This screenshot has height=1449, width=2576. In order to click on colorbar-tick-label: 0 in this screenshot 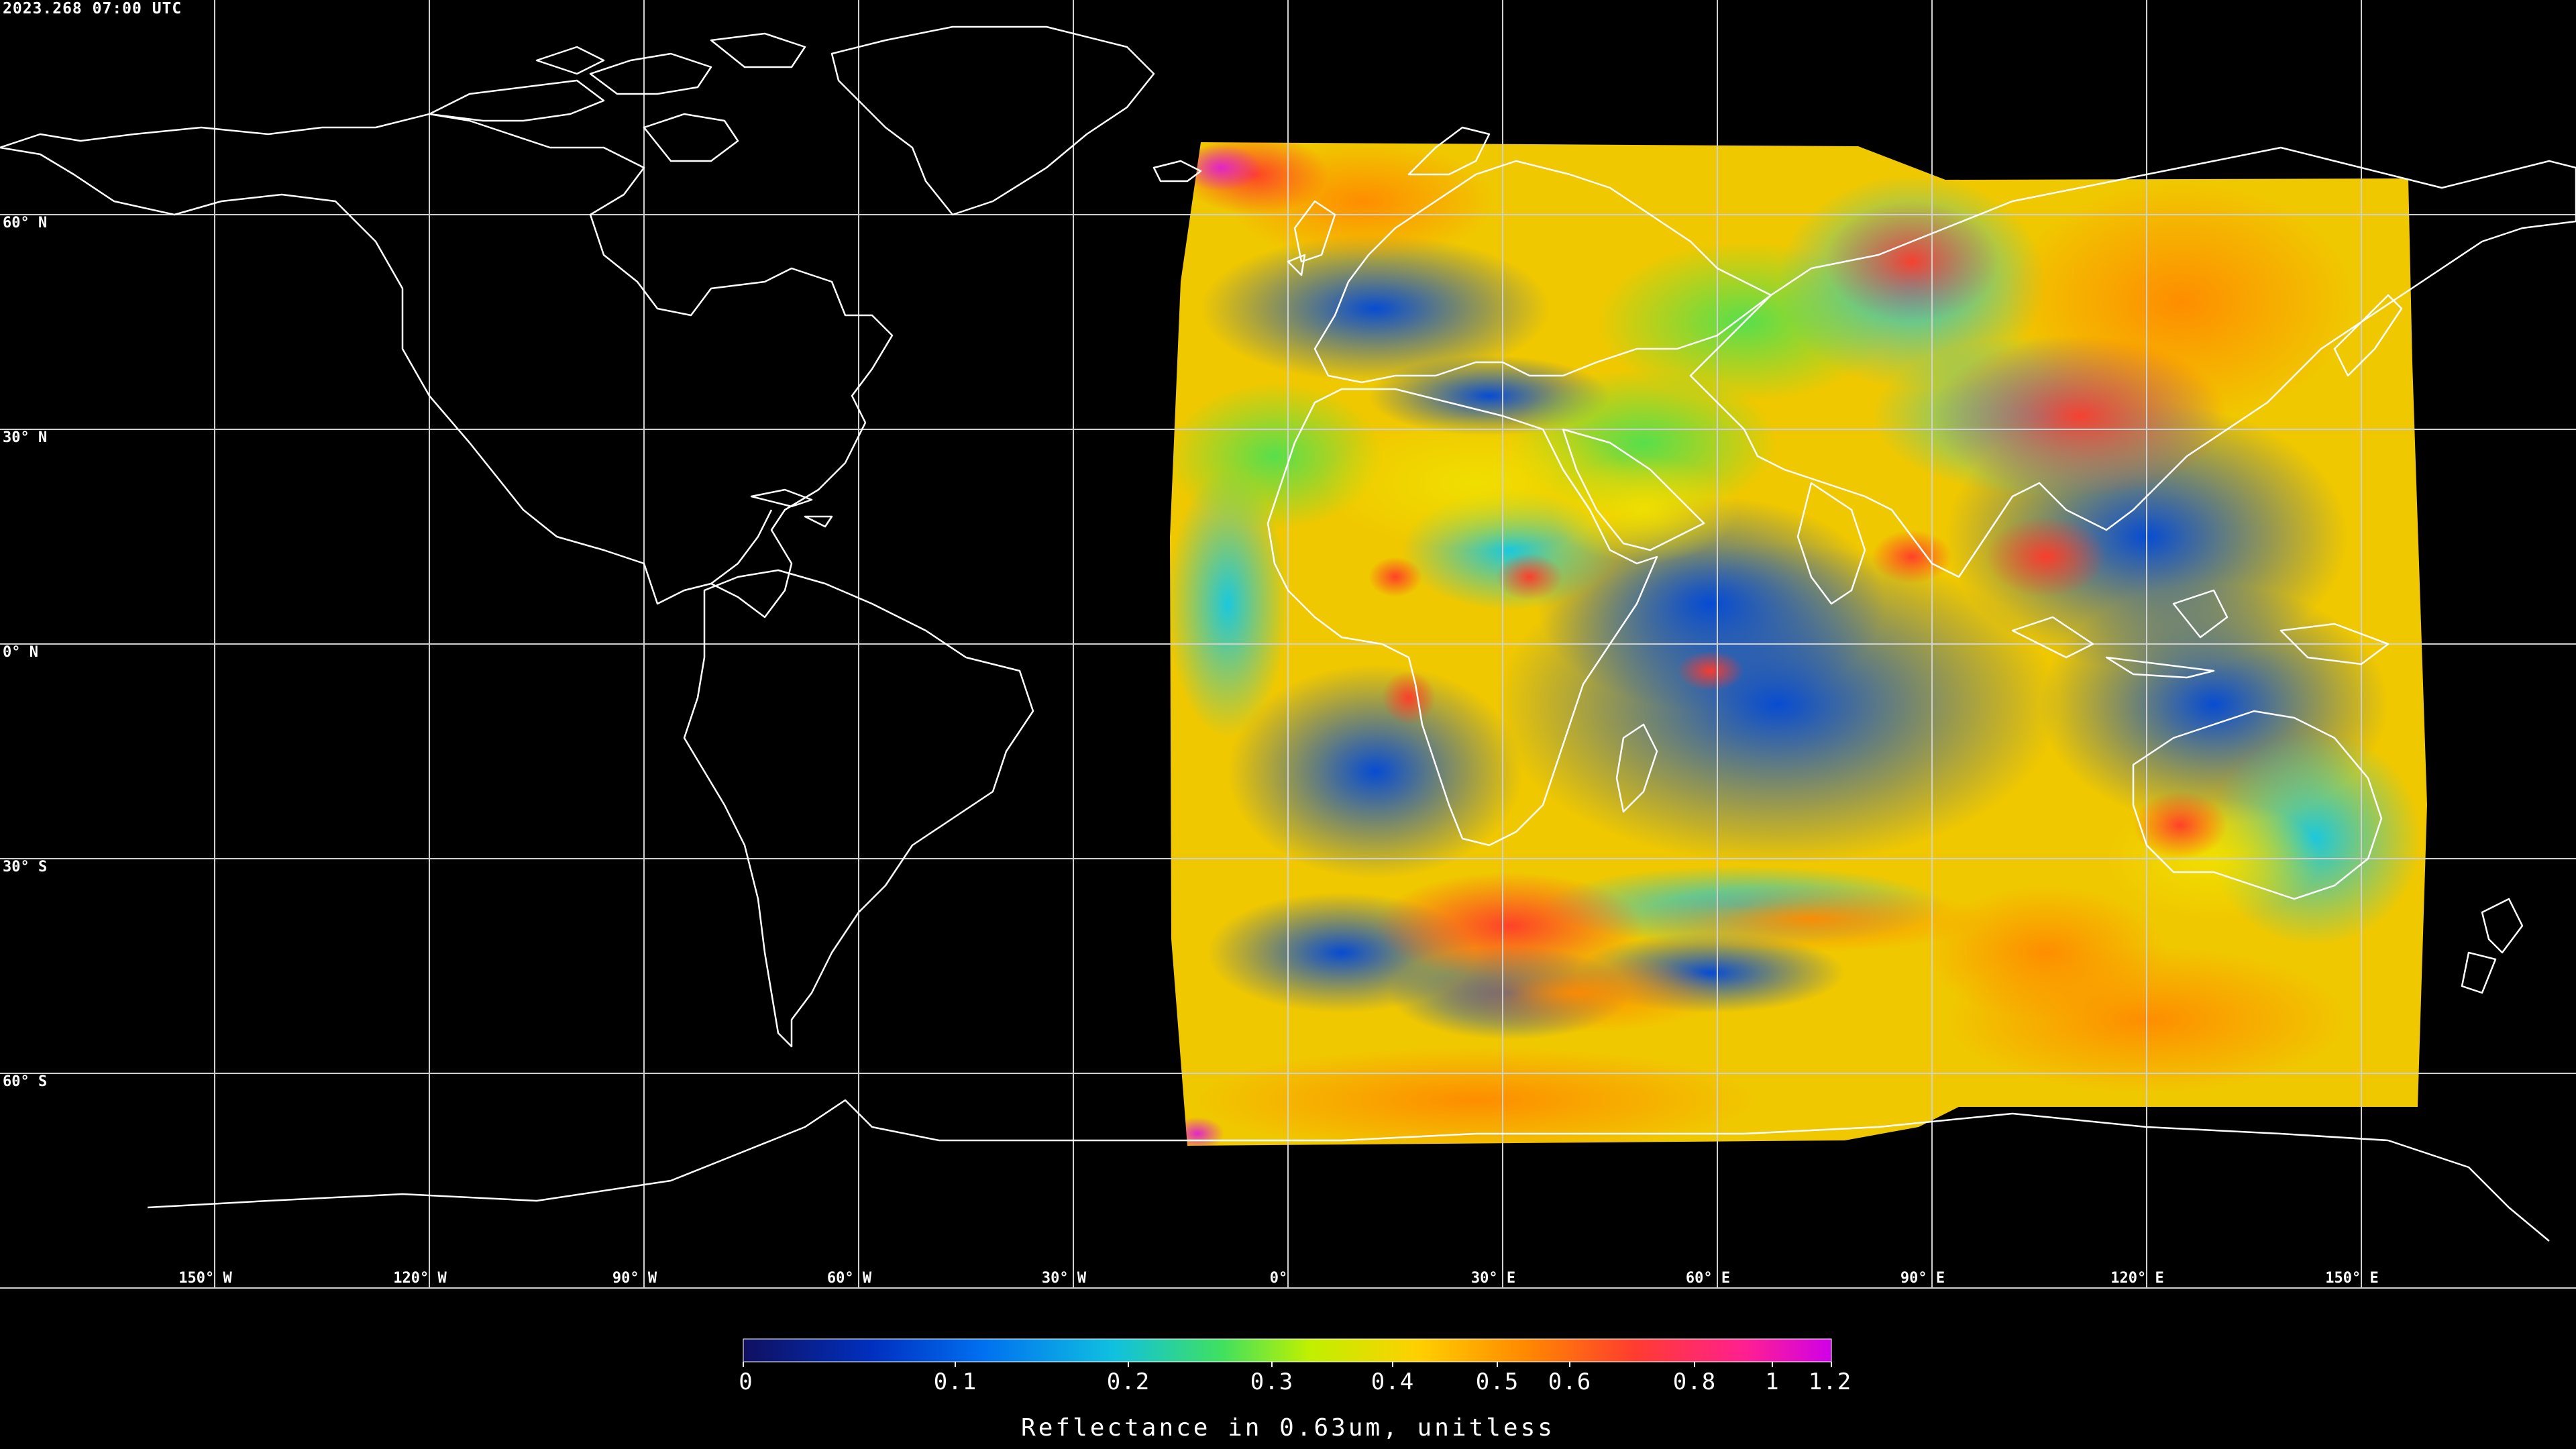, I will do `click(746, 1381)`.